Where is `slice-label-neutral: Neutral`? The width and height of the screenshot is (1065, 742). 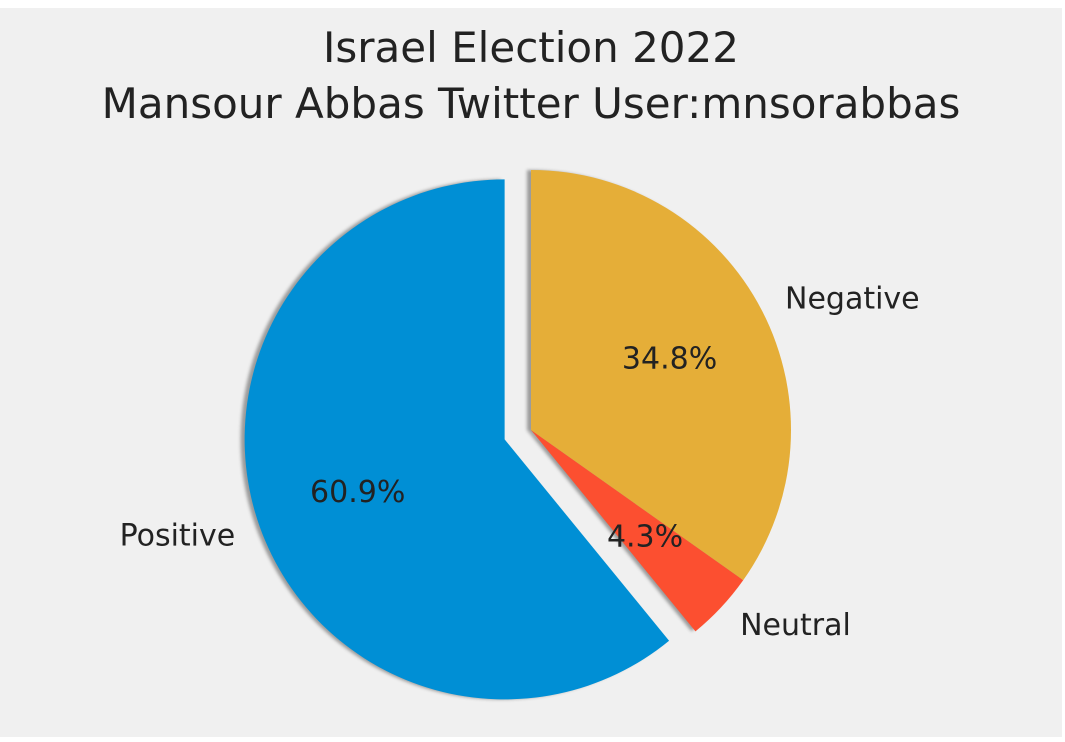 slice-label-neutral: Neutral is located at coordinates (795, 625).